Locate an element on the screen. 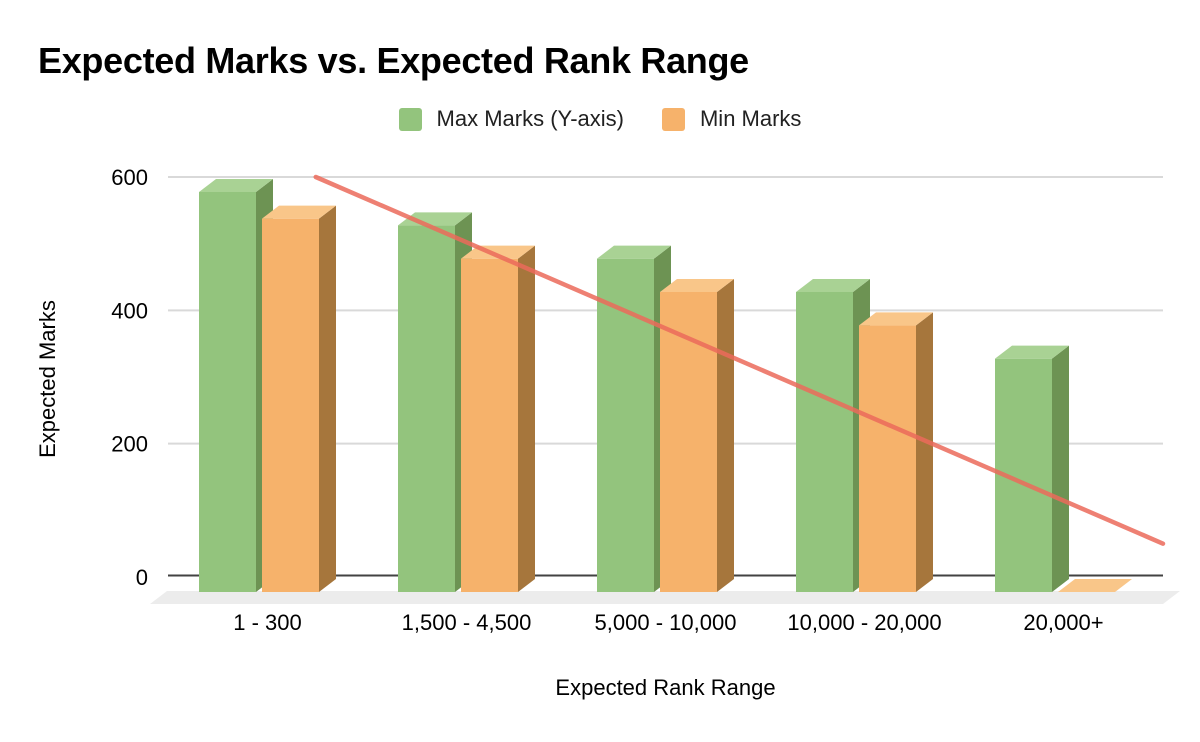 The image size is (1200, 742). legend-item-min-marks: Min Marks is located at coordinates (731, 119).